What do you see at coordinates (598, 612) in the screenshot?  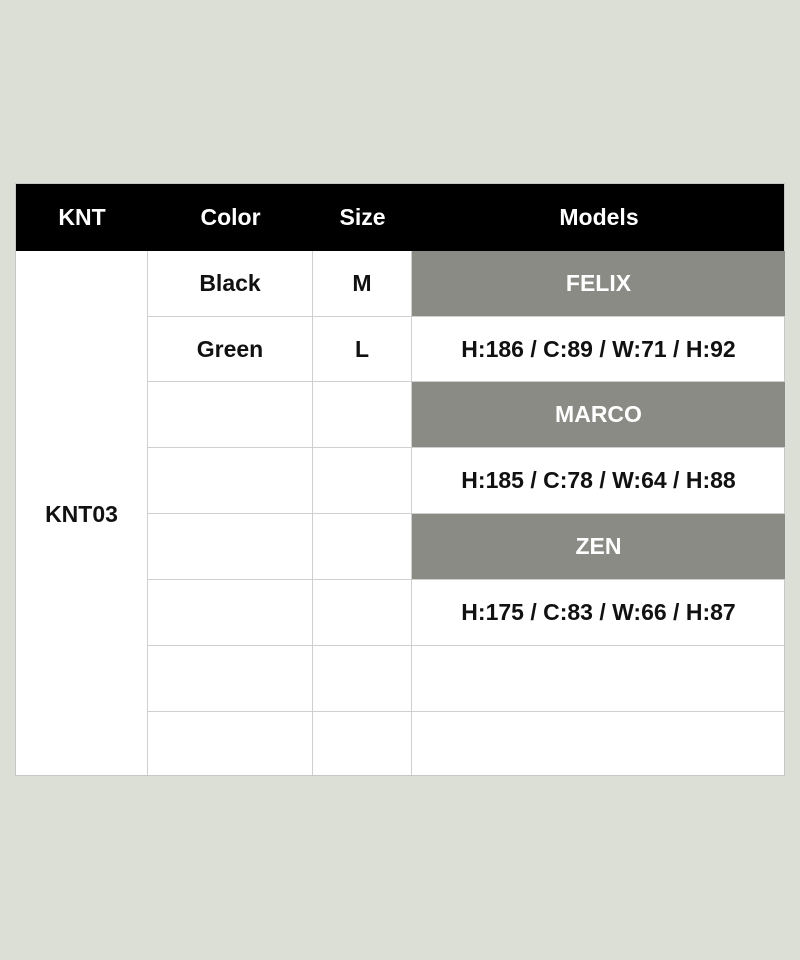 I see `model-measurements: H:175 / C:83 / W:66 / H:87` at bounding box center [598, 612].